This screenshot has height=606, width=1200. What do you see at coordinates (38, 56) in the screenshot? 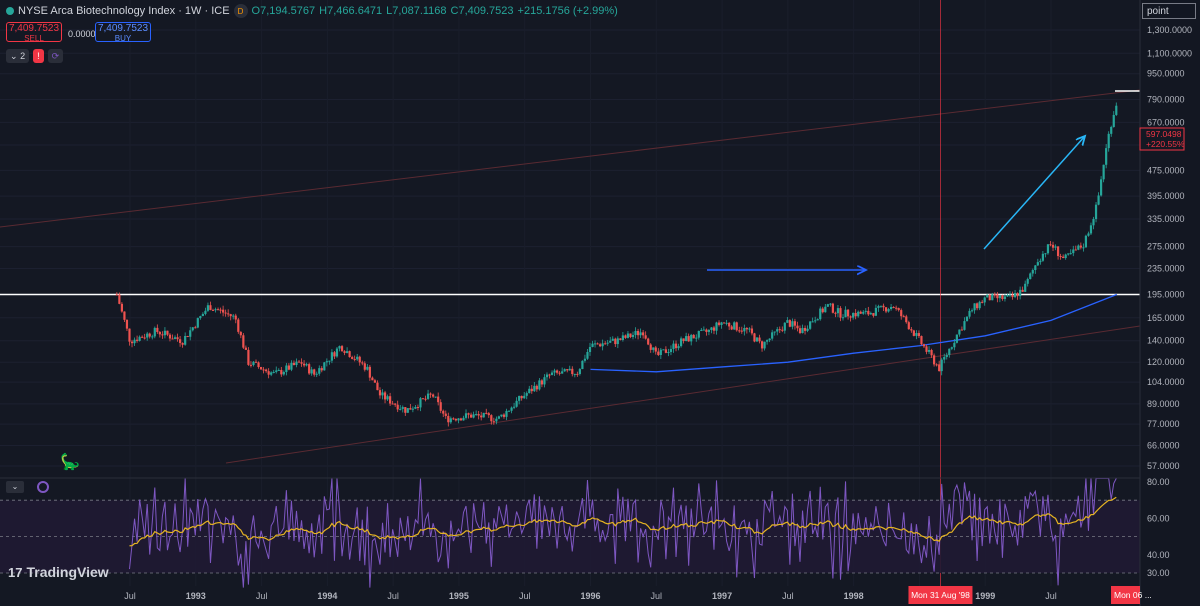
I see `alert-badge: !` at bounding box center [38, 56].